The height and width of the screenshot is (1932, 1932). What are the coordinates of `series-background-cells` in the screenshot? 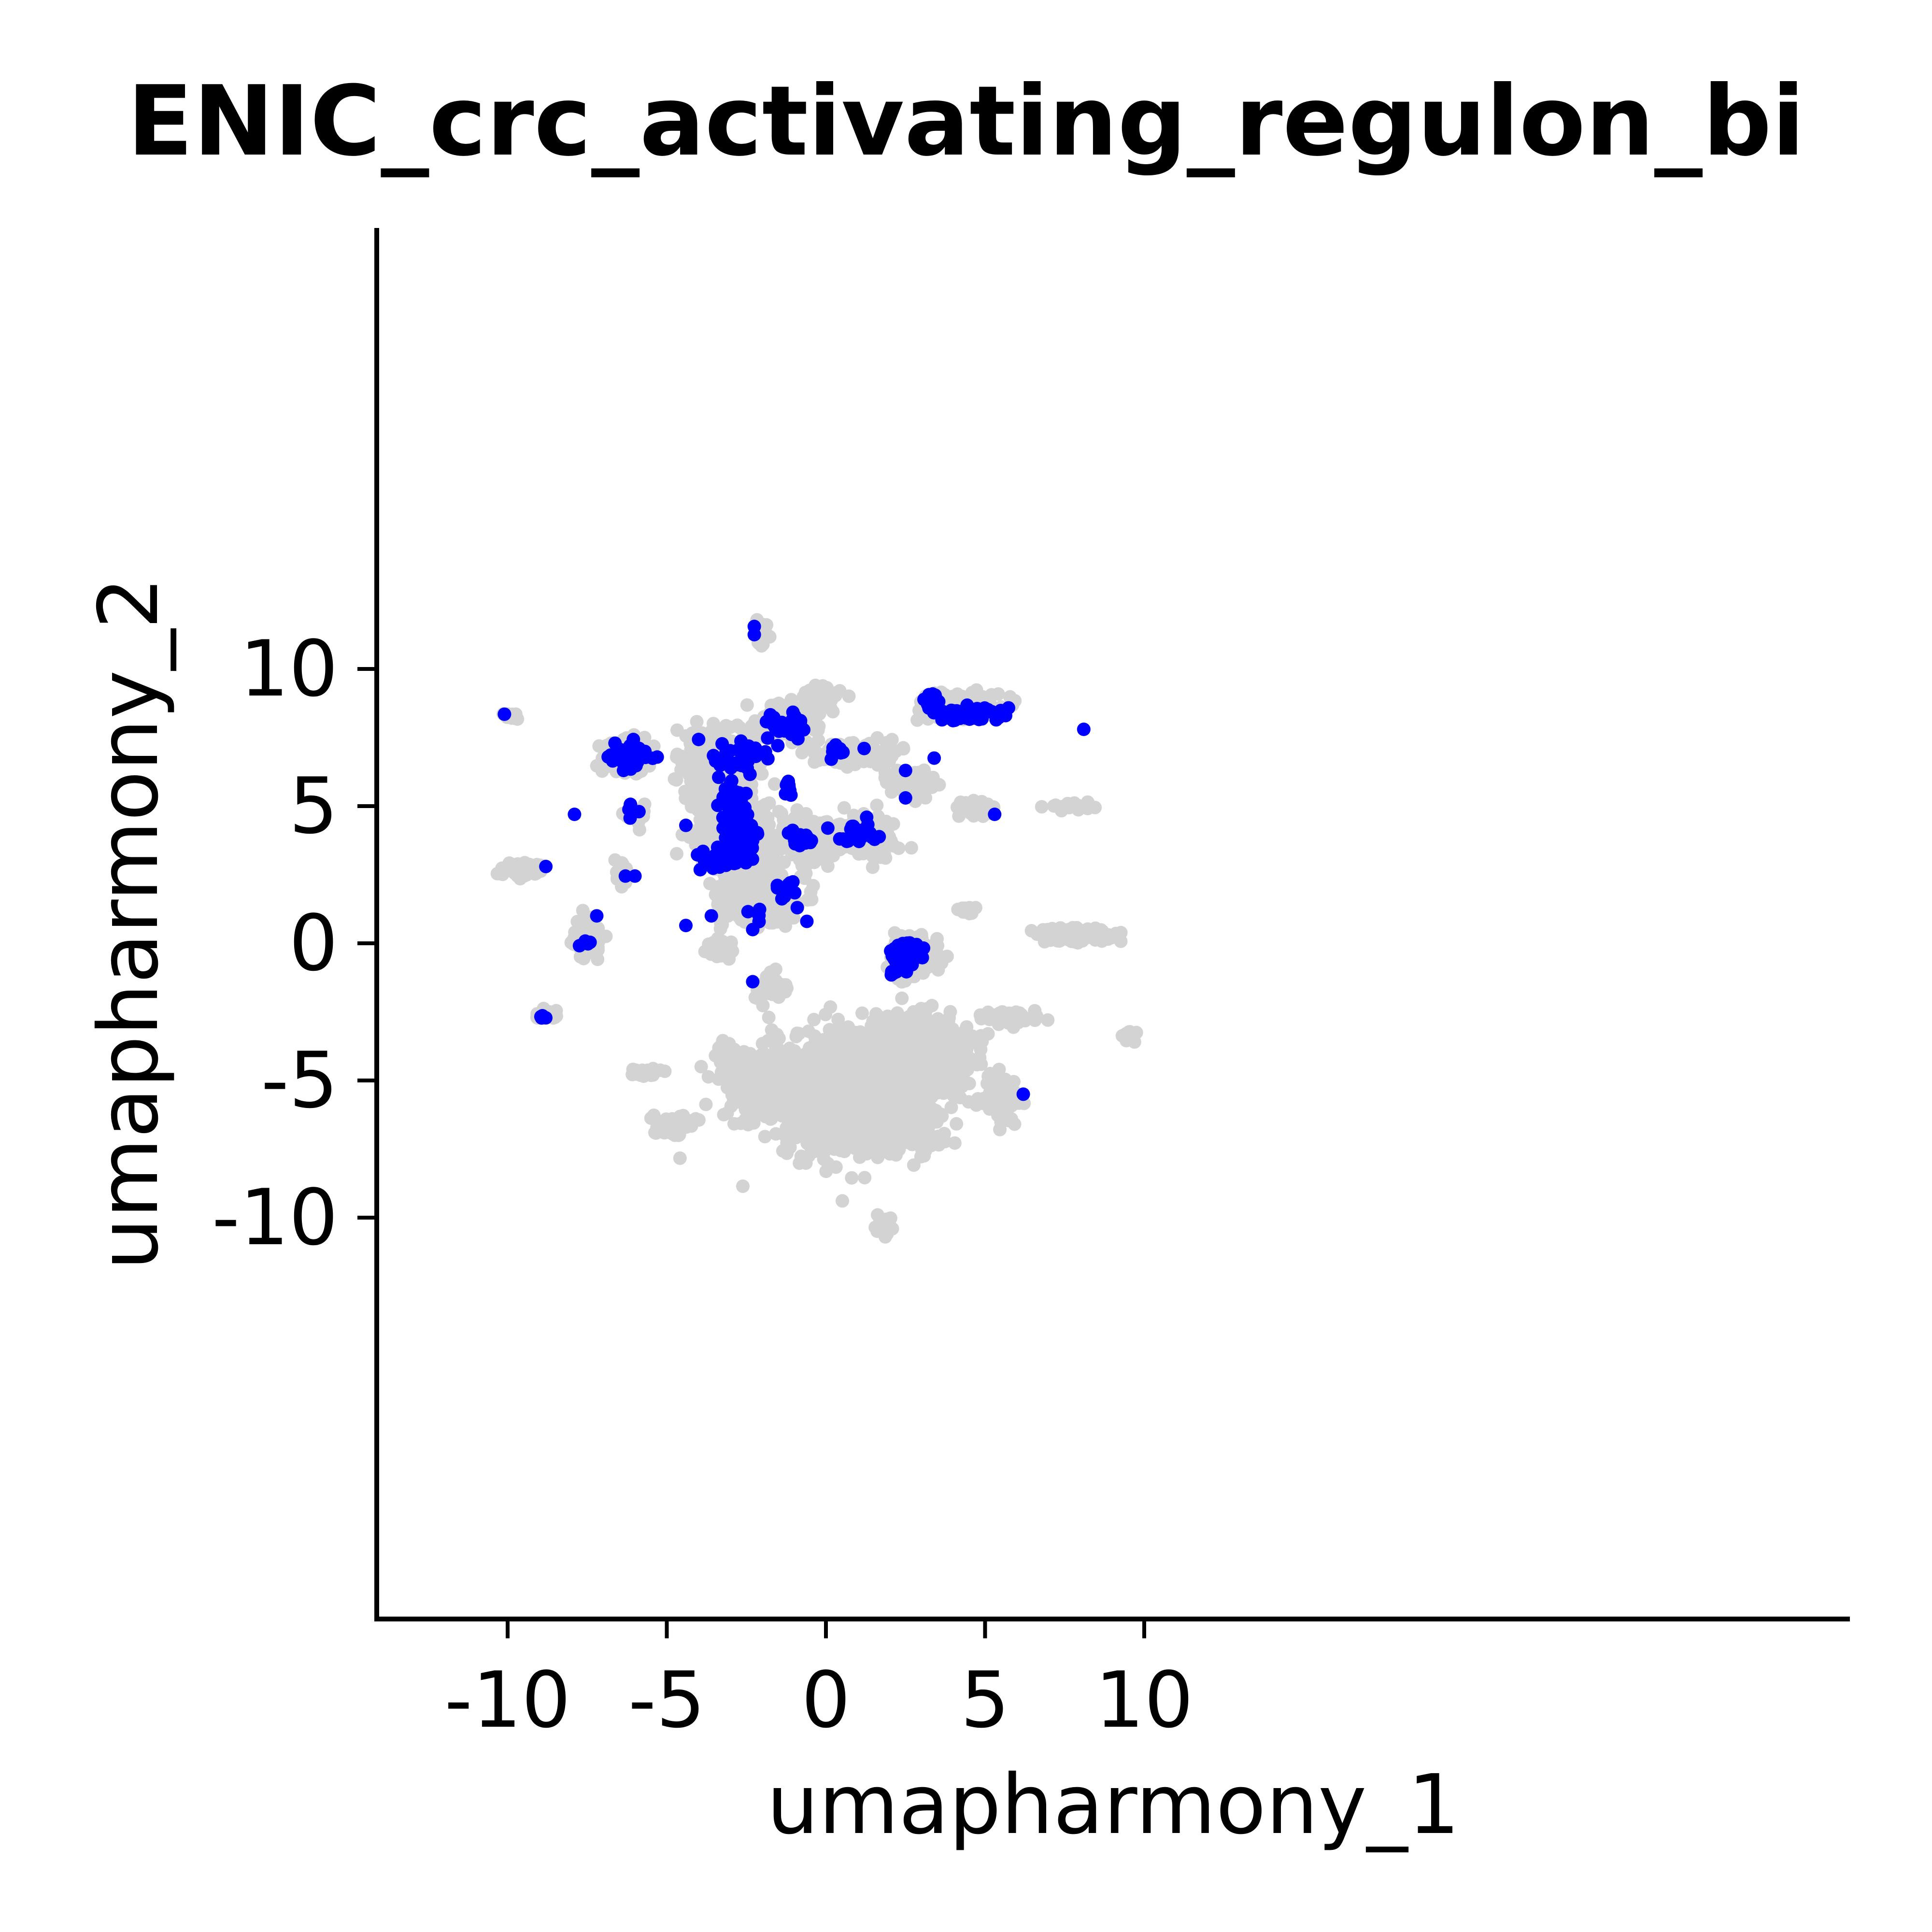 It's located at (816, 928).